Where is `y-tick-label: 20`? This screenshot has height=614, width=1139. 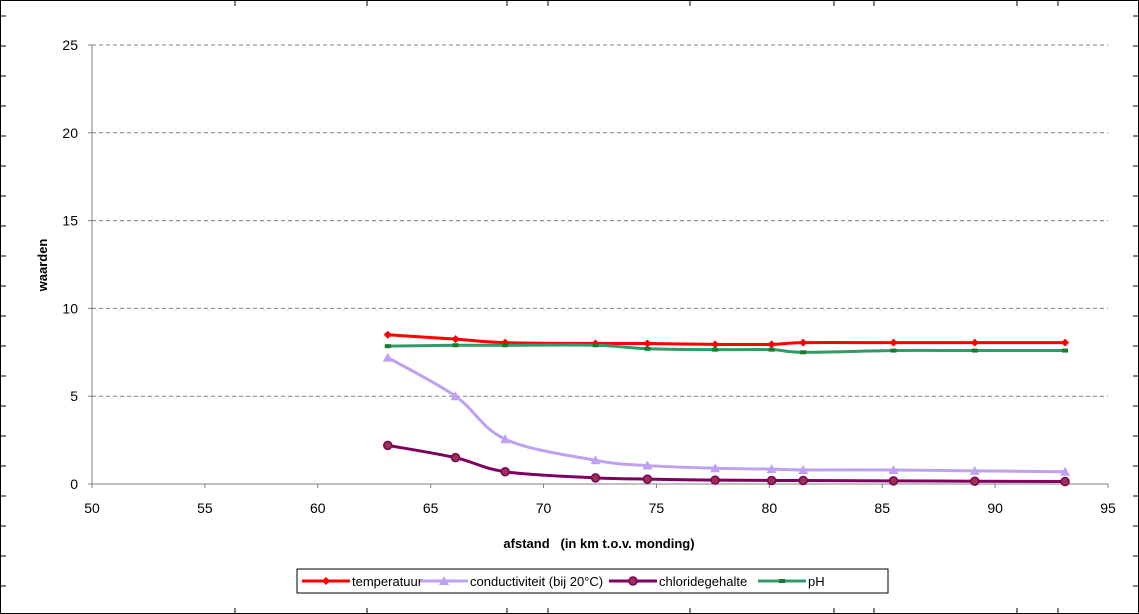
y-tick-label: 20 is located at coordinates (70, 133).